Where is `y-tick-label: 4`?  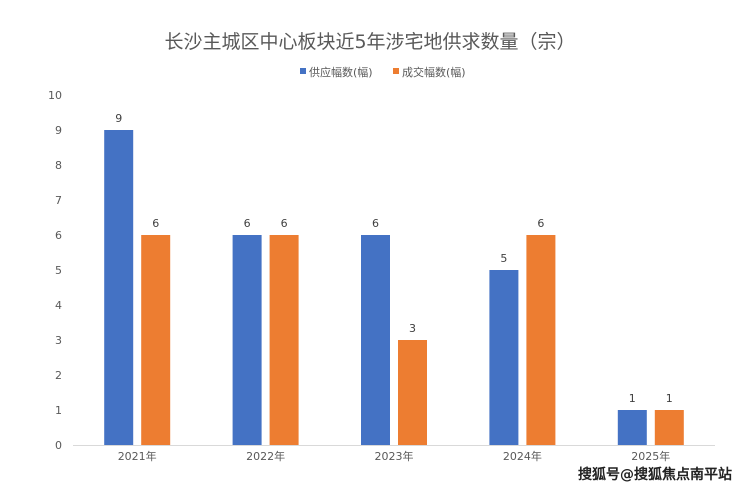 y-tick-label: 4 is located at coordinates (58, 305).